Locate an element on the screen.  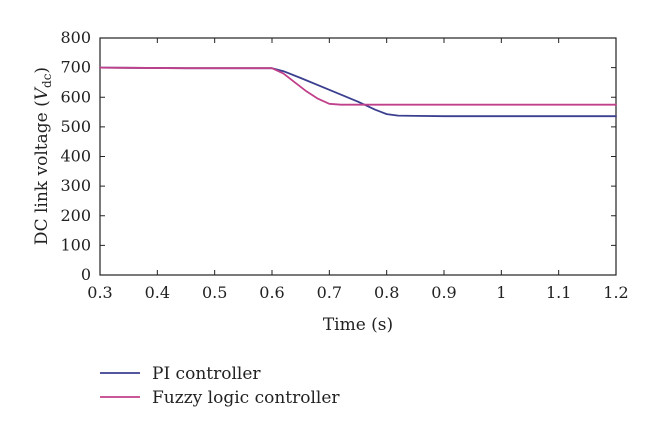
legend-label-fuzzy: Fuzzy logic controller is located at coordinates (246, 398).